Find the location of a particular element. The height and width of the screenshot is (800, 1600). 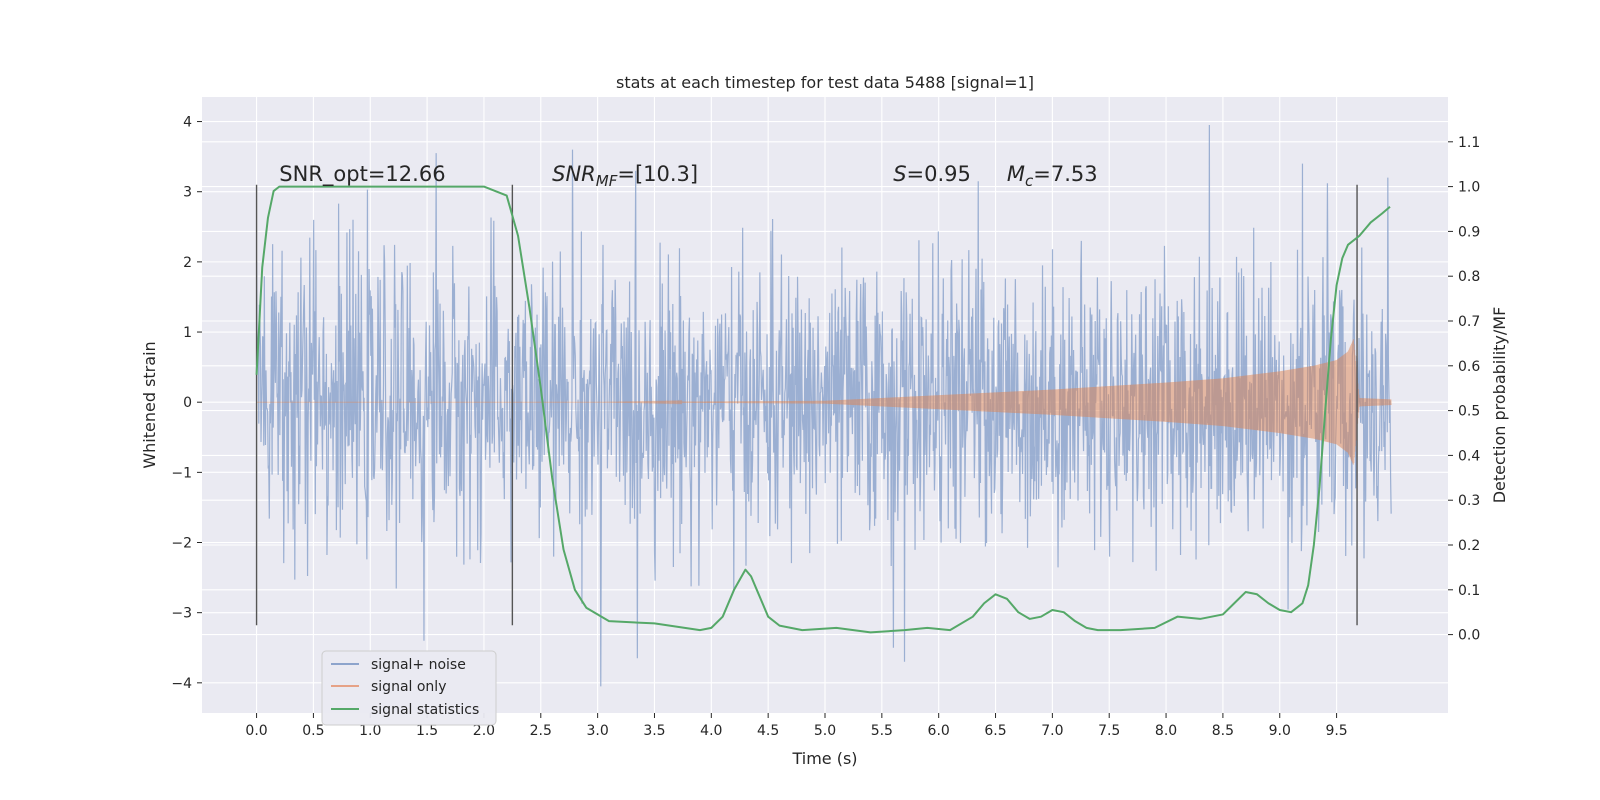

x-tick-label: 4.0 is located at coordinates (711, 731).